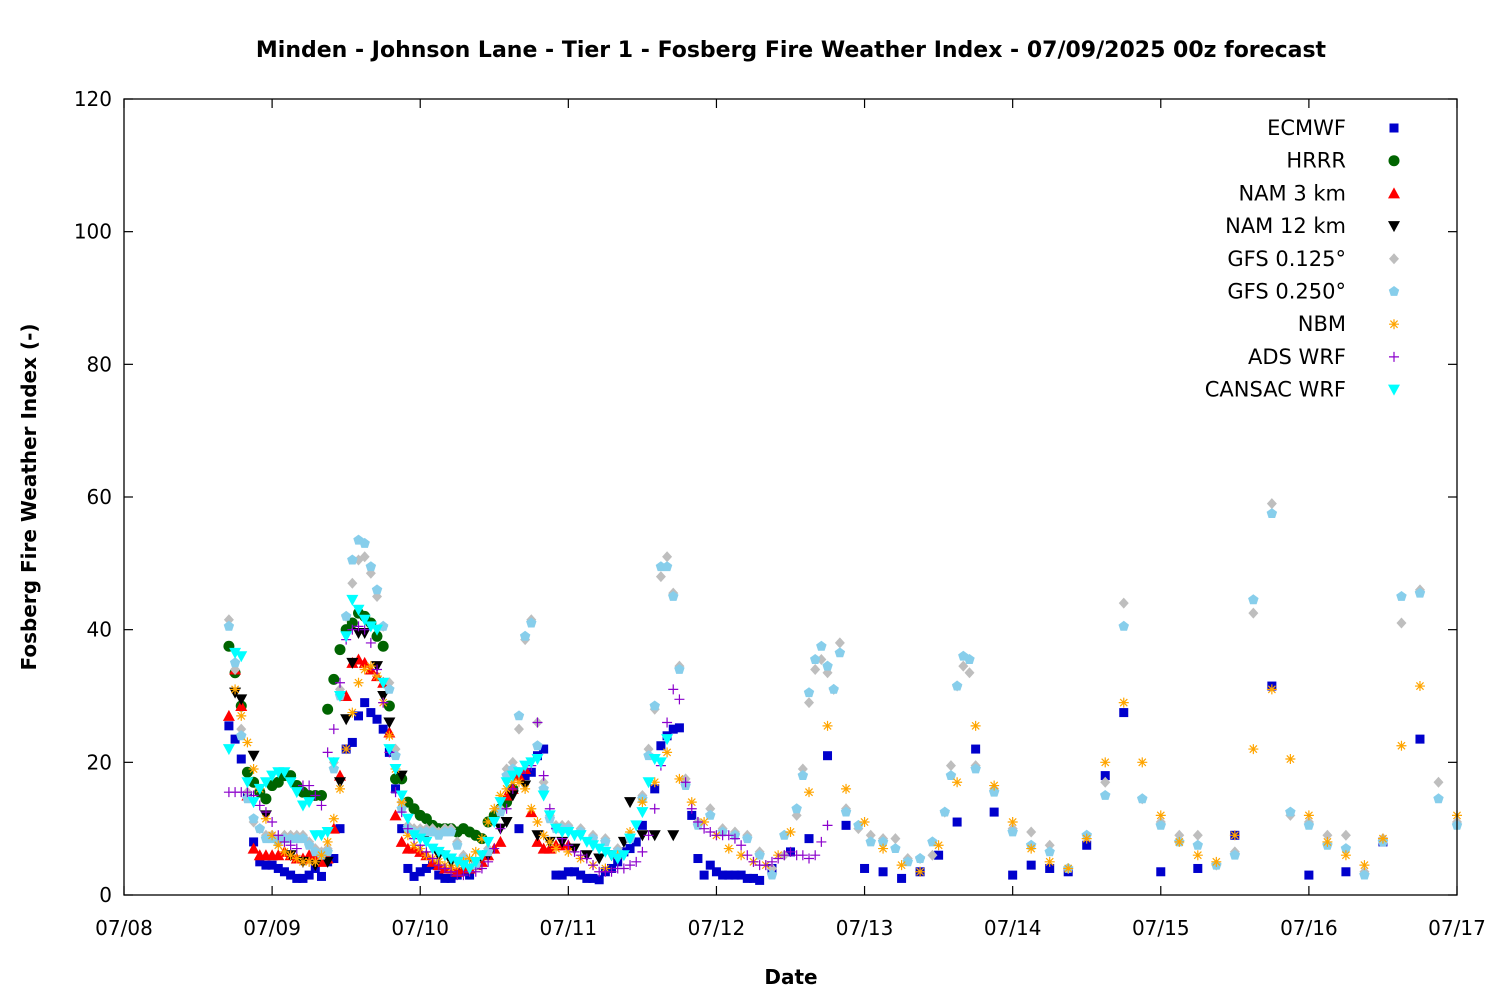  What do you see at coordinates (1161, 928) in the screenshot?
I see `x-tick-label: 07/15` at bounding box center [1161, 928].